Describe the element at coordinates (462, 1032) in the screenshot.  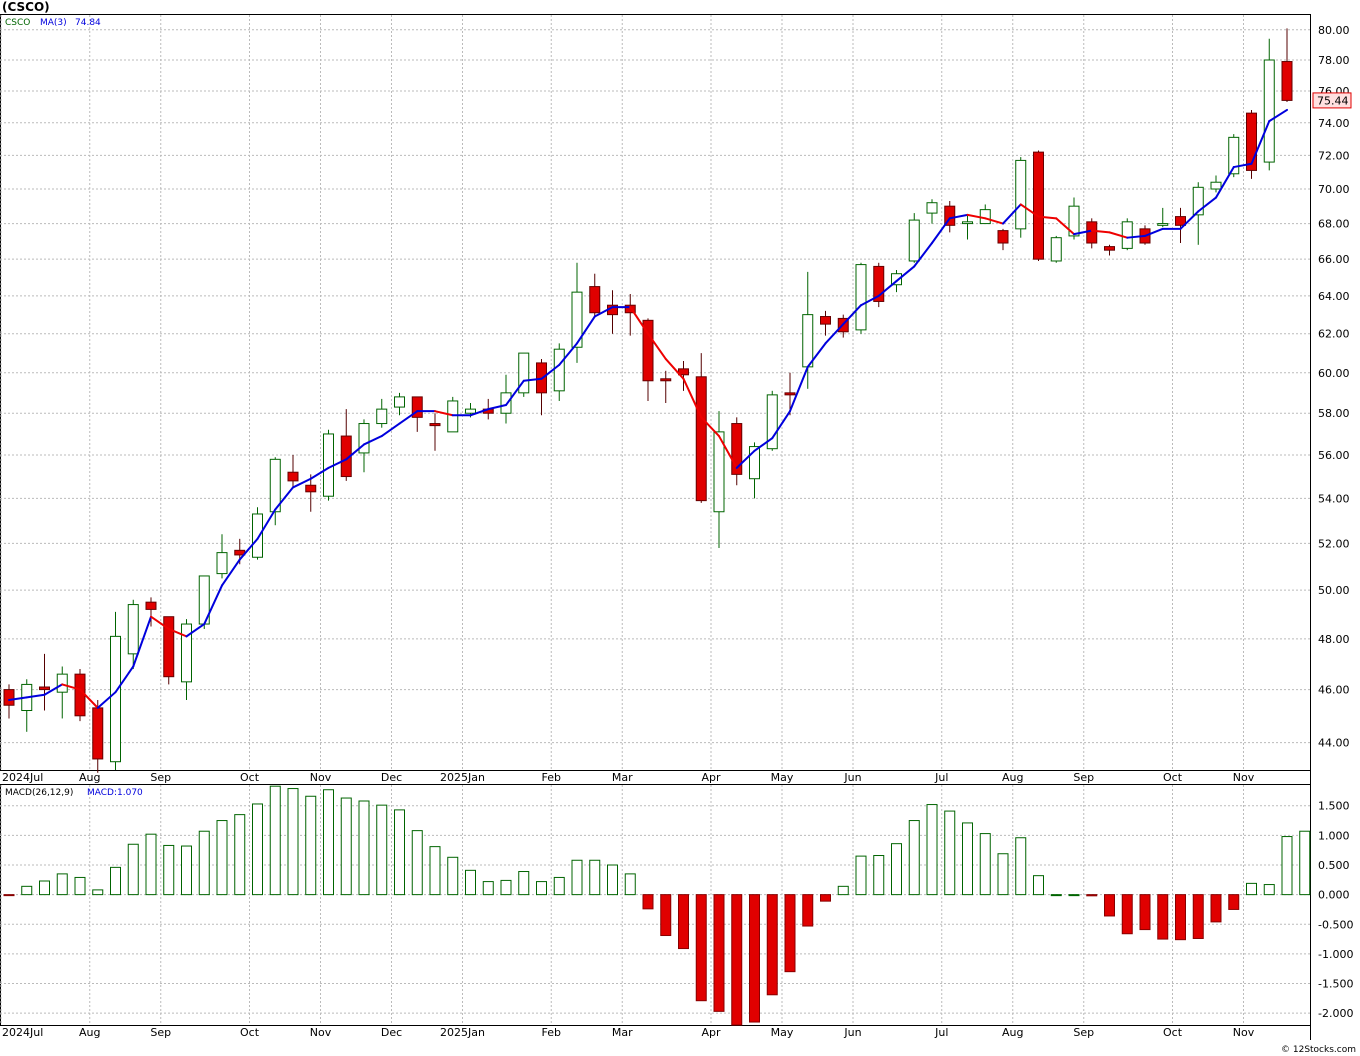
I see `macd-x-tick-label: 2025Jan` at that location.